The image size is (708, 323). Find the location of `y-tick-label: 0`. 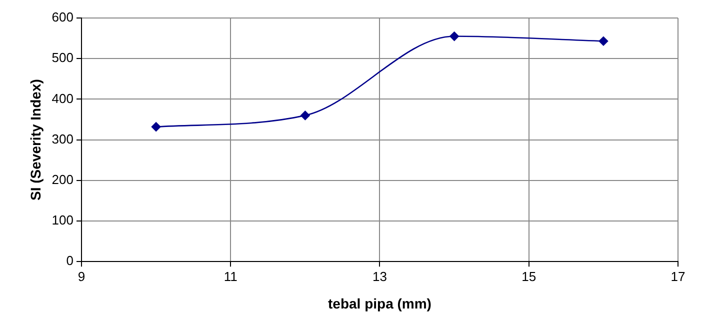

y-tick-label: 0 is located at coordinates (70, 260).